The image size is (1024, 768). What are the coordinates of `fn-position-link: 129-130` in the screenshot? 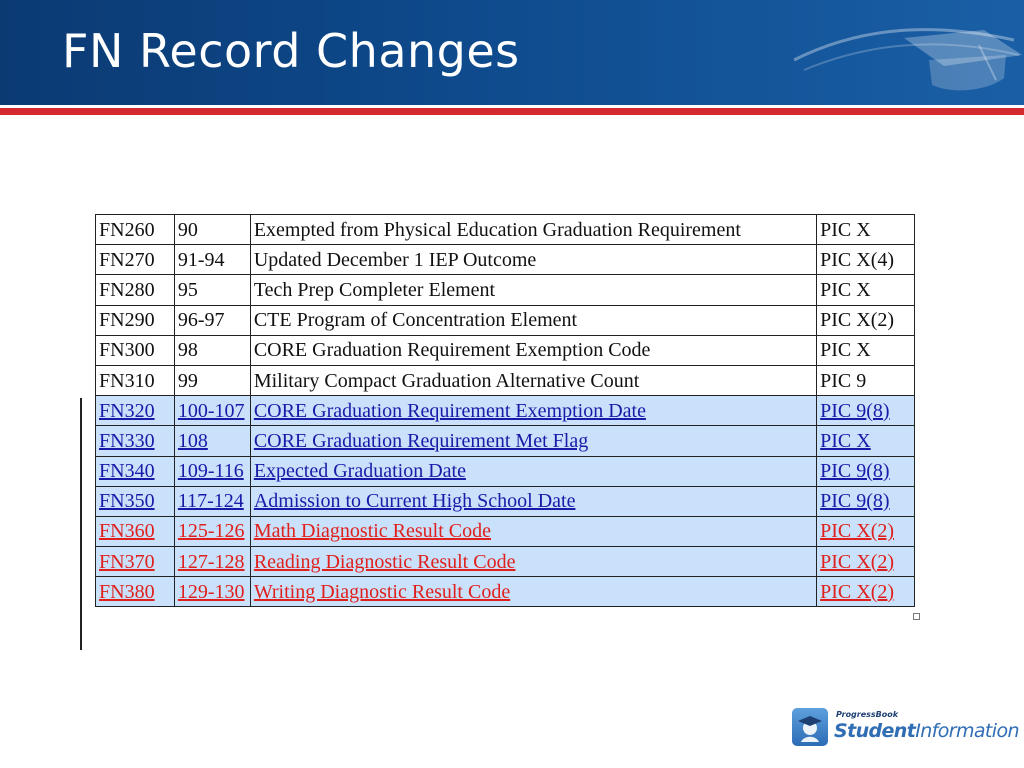 It's located at (211, 591).